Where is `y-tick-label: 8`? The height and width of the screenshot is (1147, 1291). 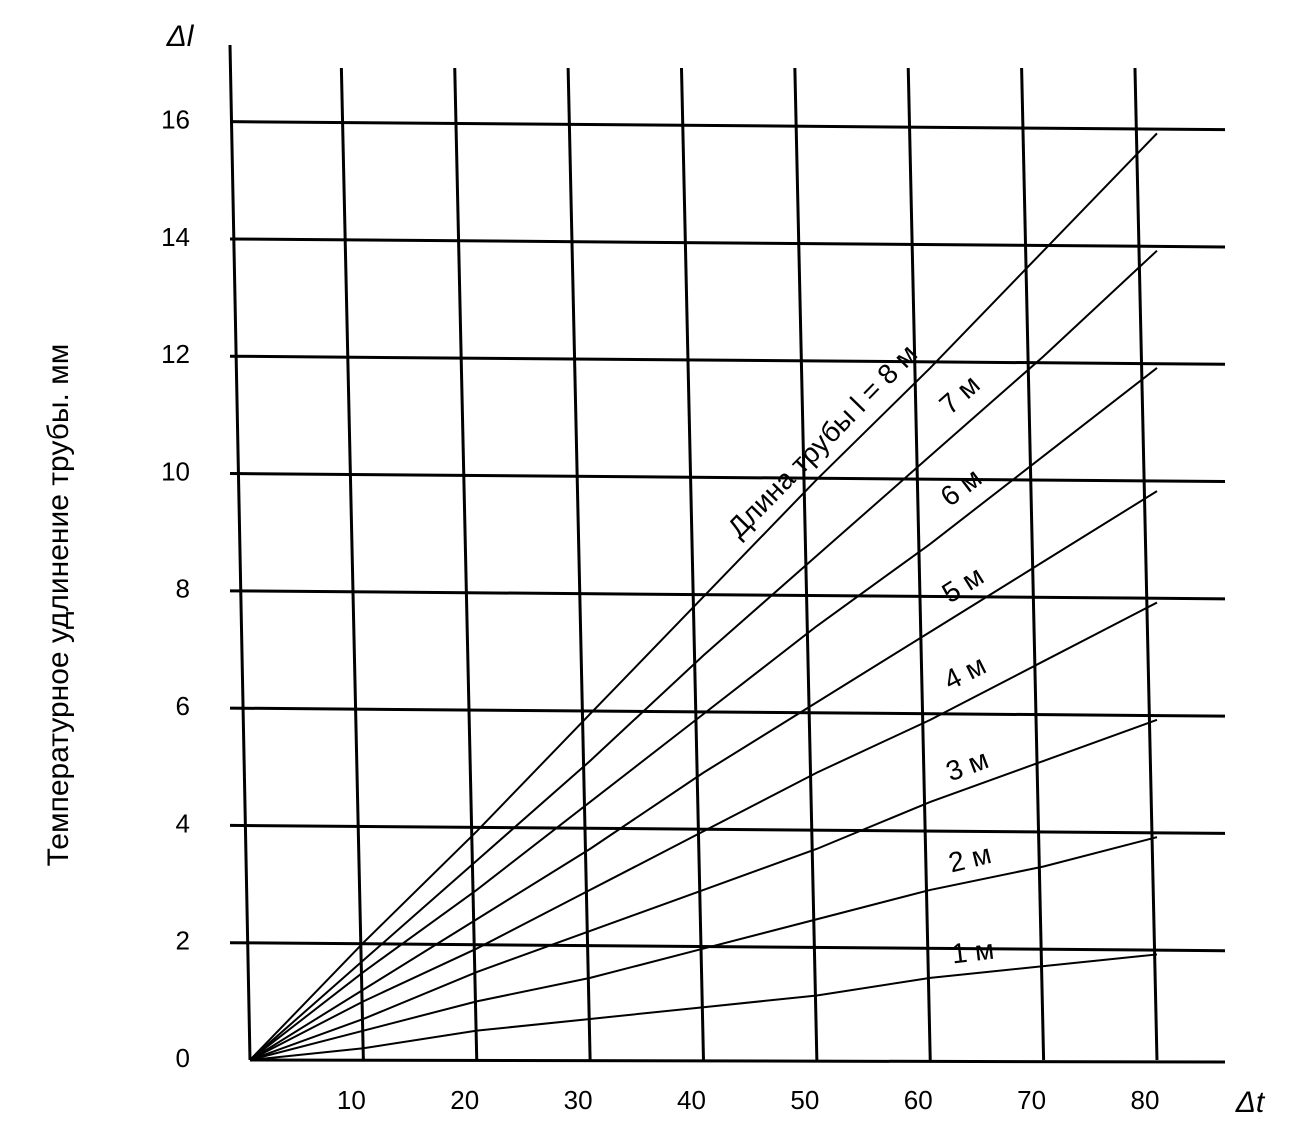
y-tick-label: 8 is located at coordinates (183, 589).